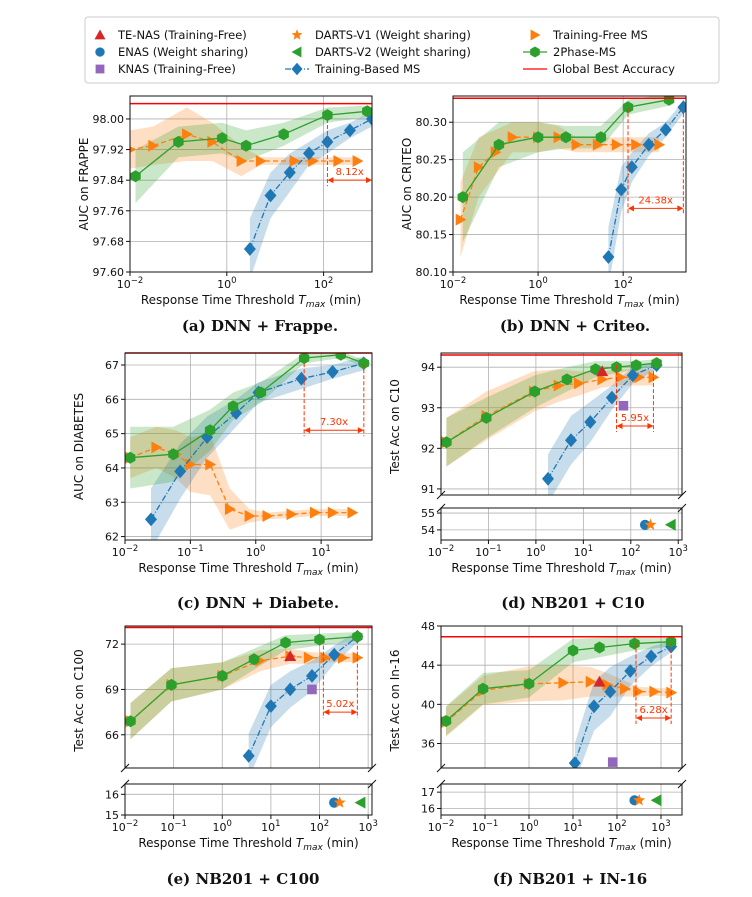  I want to click on legend-frame, so click(402, 50).